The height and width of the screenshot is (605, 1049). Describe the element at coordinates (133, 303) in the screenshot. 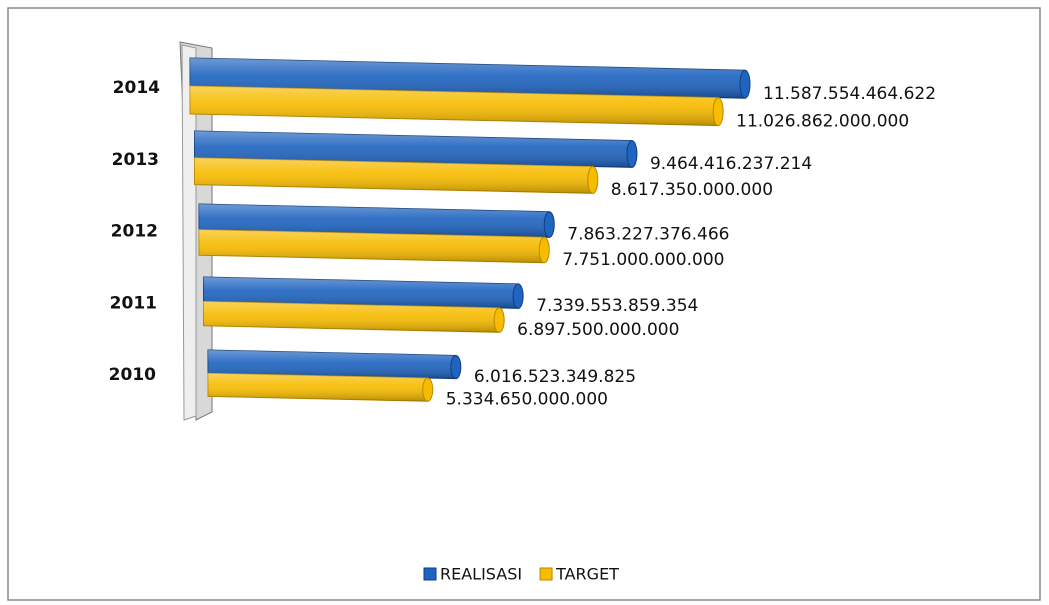

I see `category-label: 2011` at that location.